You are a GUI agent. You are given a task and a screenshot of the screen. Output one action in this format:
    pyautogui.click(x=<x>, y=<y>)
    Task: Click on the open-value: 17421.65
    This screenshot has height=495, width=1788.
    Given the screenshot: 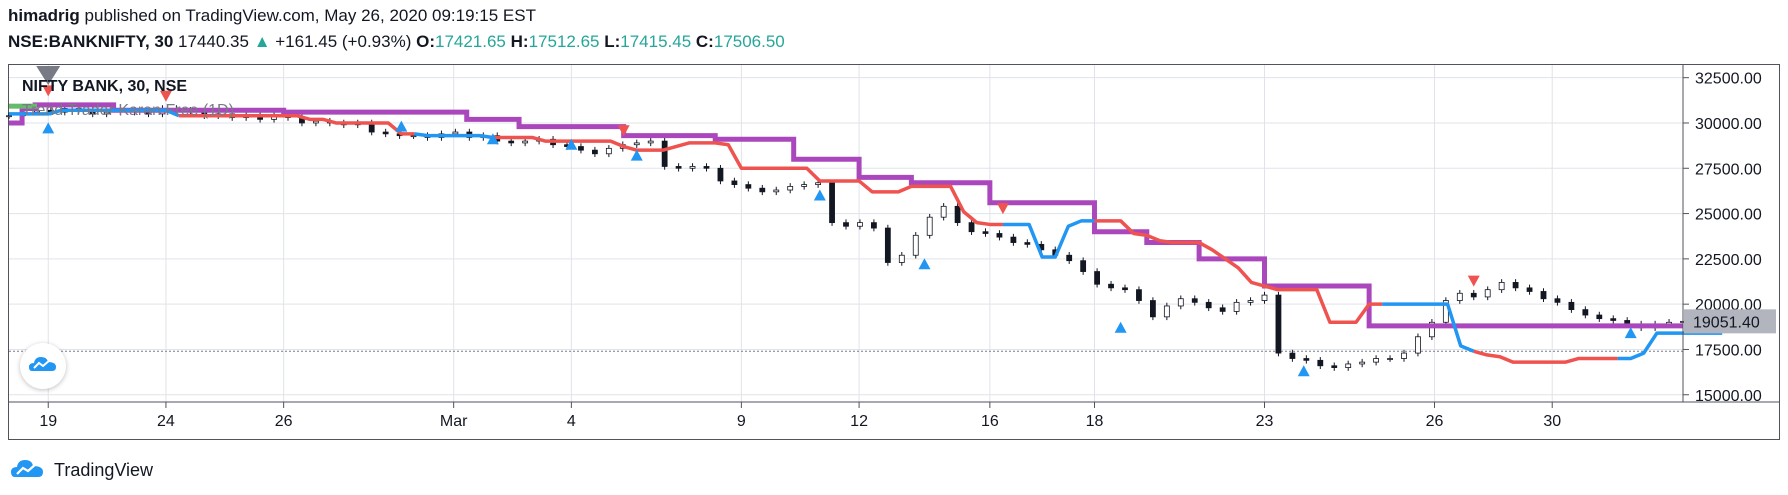 What is the action you would take?
    pyautogui.click(x=470, y=41)
    